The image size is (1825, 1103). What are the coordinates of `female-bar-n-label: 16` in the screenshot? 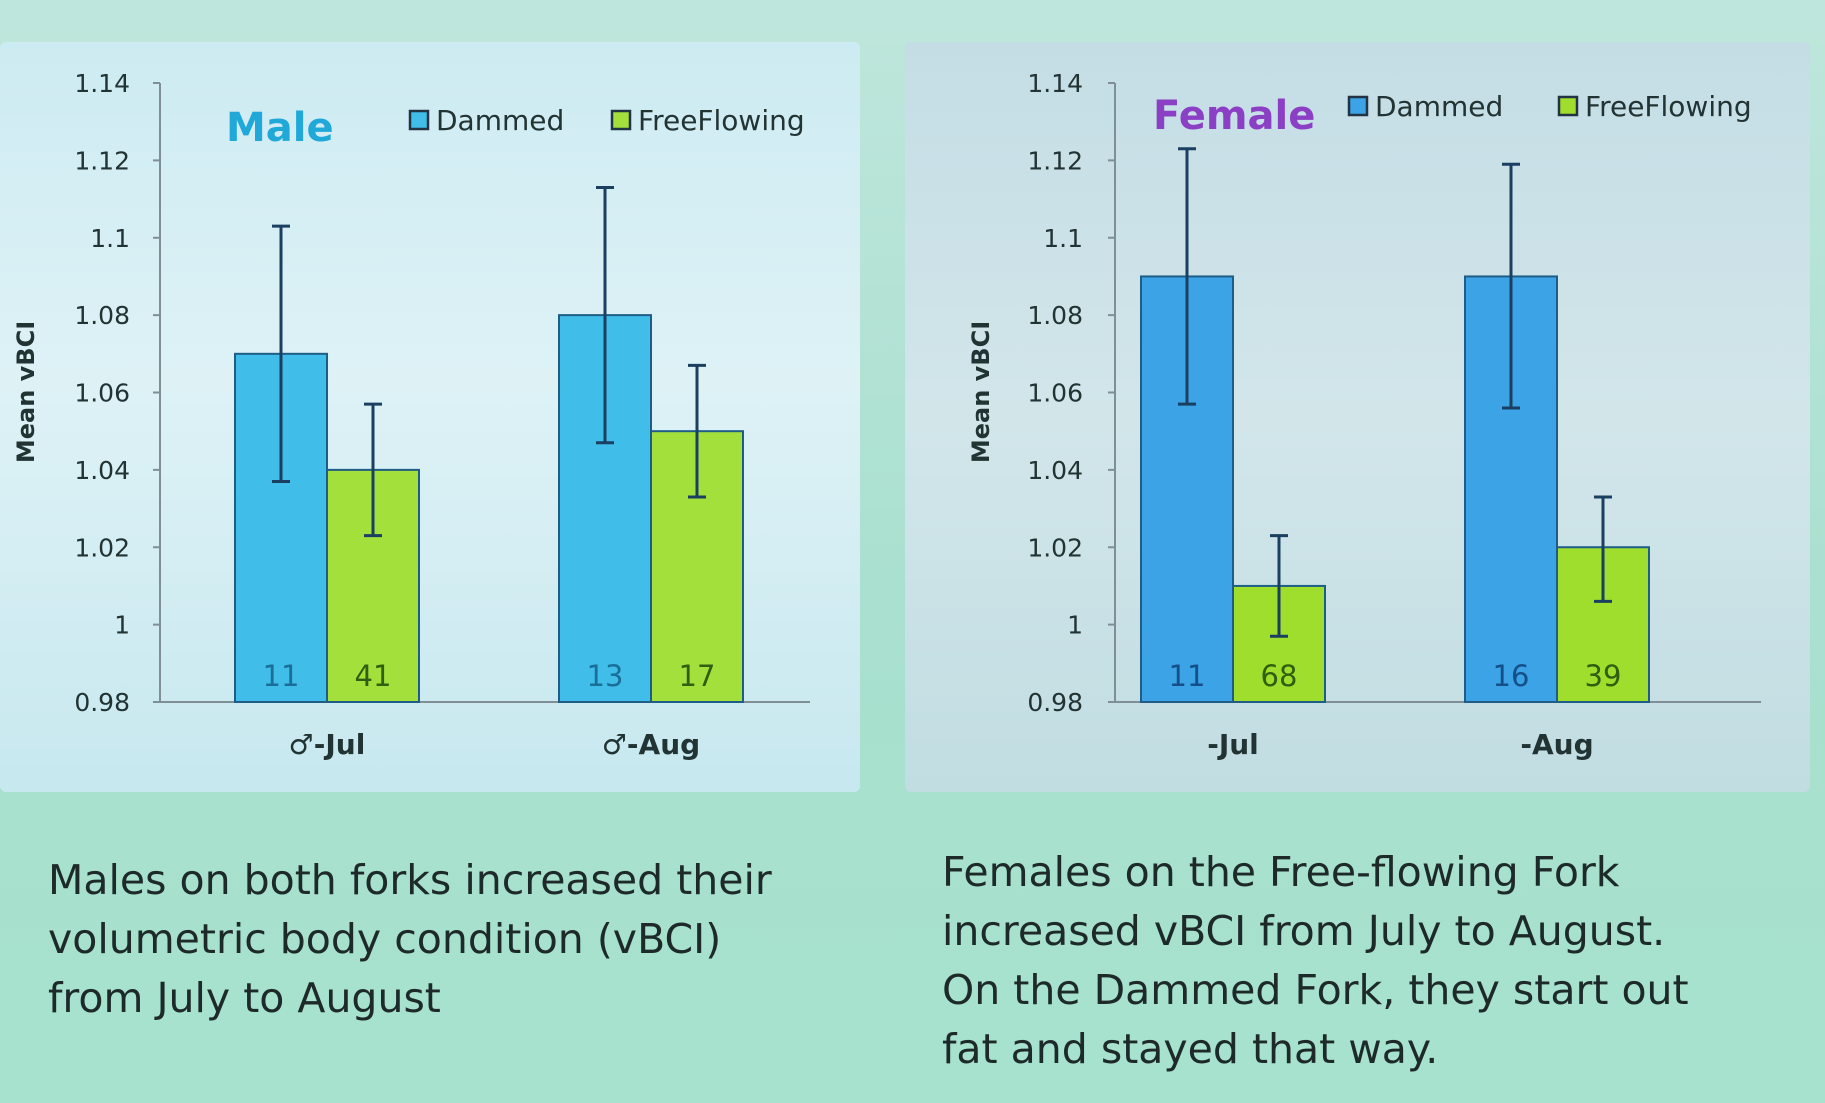 It's located at (1511, 676).